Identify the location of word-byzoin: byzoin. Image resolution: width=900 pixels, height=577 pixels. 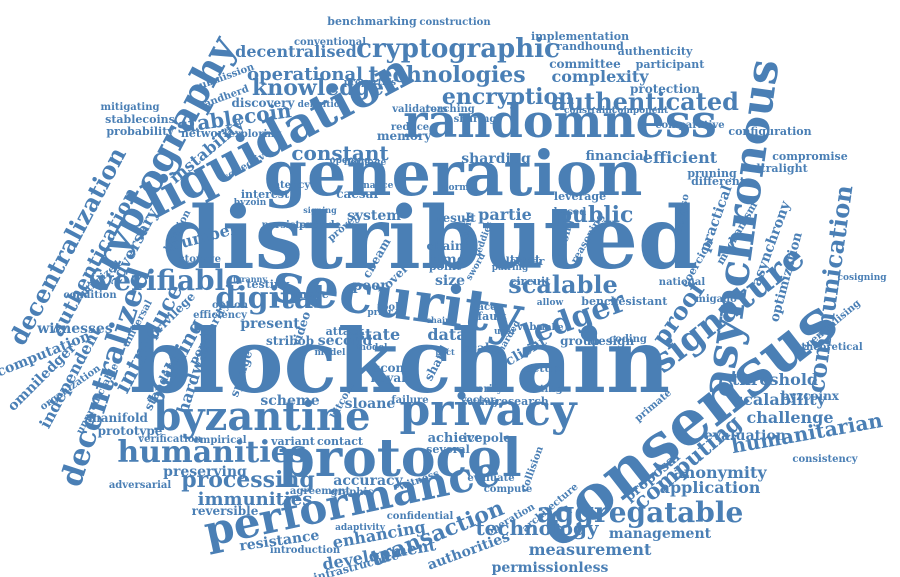
(250, 203).